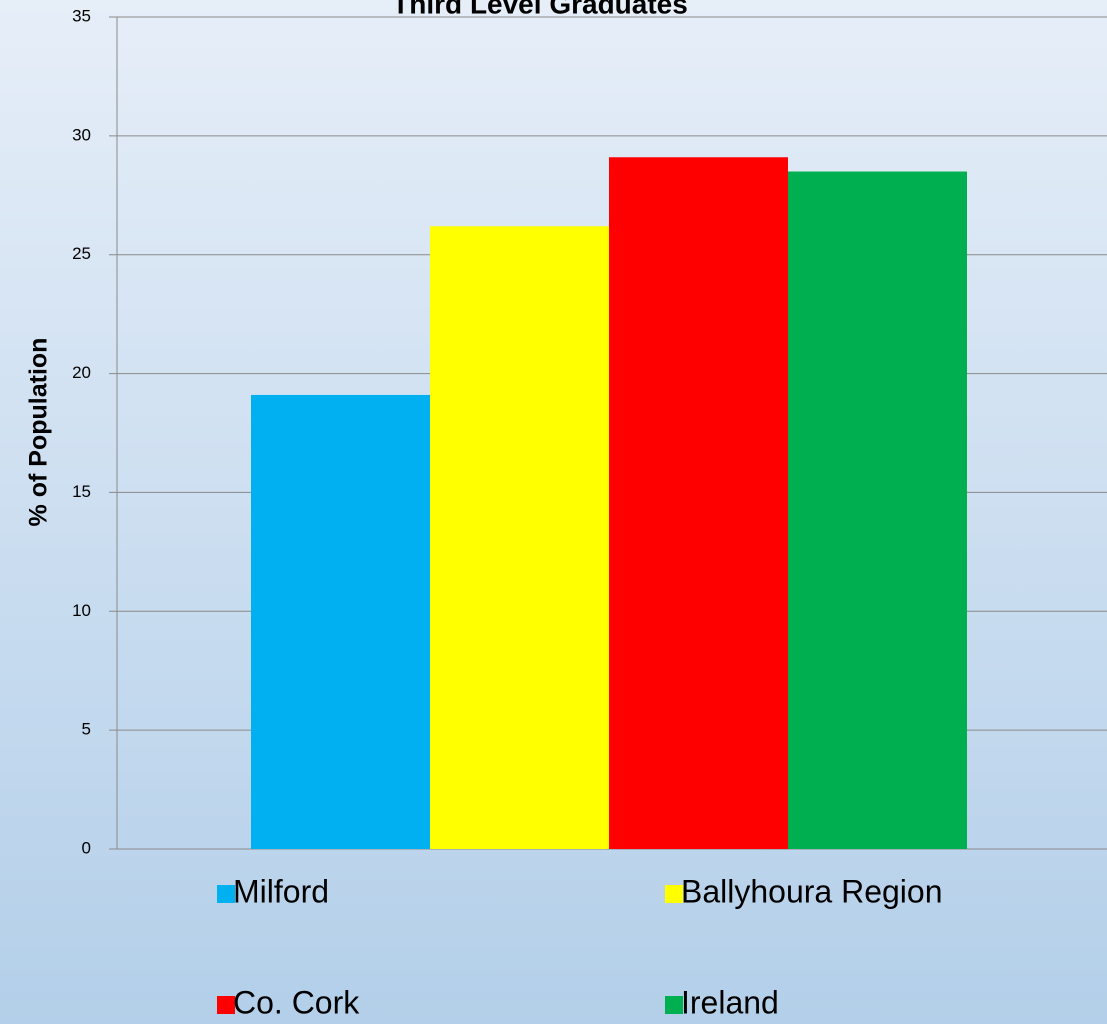 The image size is (1107, 1024). I want to click on y-tick-label: 15, so click(81, 491).